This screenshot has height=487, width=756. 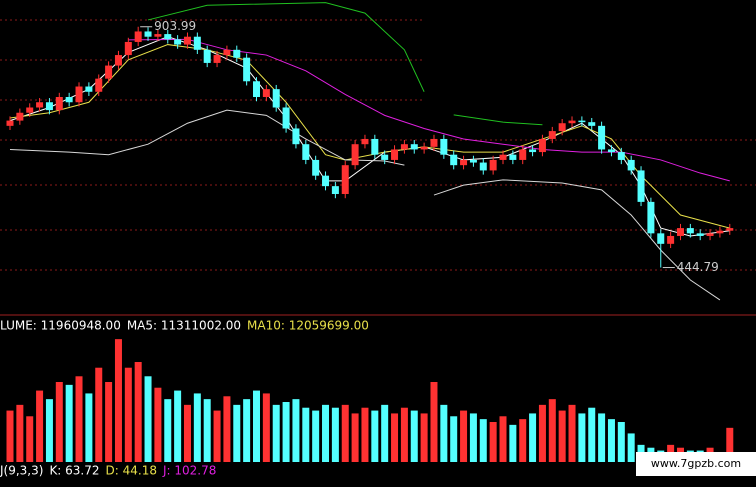 I want to click on volume-legend: MA5: 11311002.00, so click(x=184, y=326).